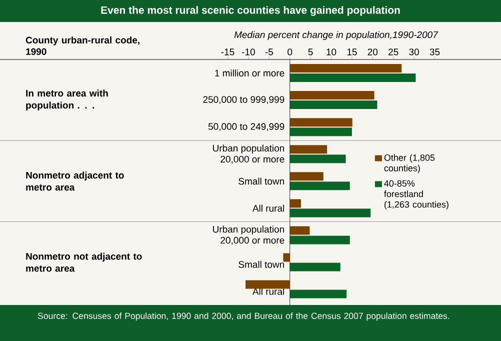 The image size is (501, 341). Describe the element at coordinates (244, 316) in the screenshot. I see `source-note: Source: Censuses of Population, 1990 and 2000, and Bureau of the Census 2007 population estimates.` at that location.